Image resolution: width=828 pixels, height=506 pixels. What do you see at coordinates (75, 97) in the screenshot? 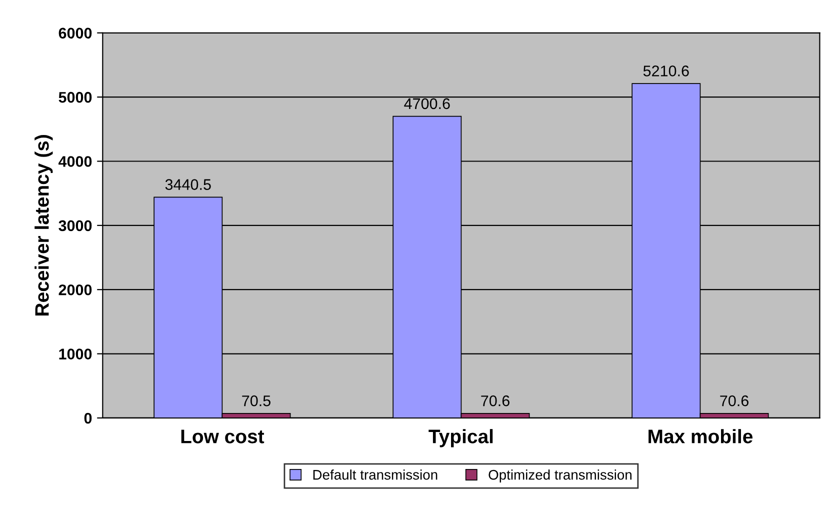
I see `y-tick-label: 5000` at bounding box center [75, 97].